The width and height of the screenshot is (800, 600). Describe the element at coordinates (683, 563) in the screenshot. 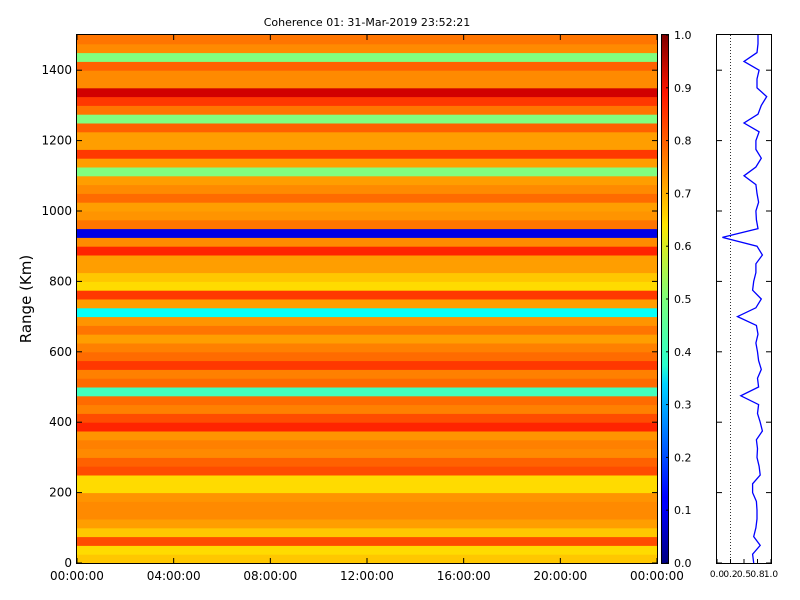

I see `colorbar-tick-label: 0.0` at that location.